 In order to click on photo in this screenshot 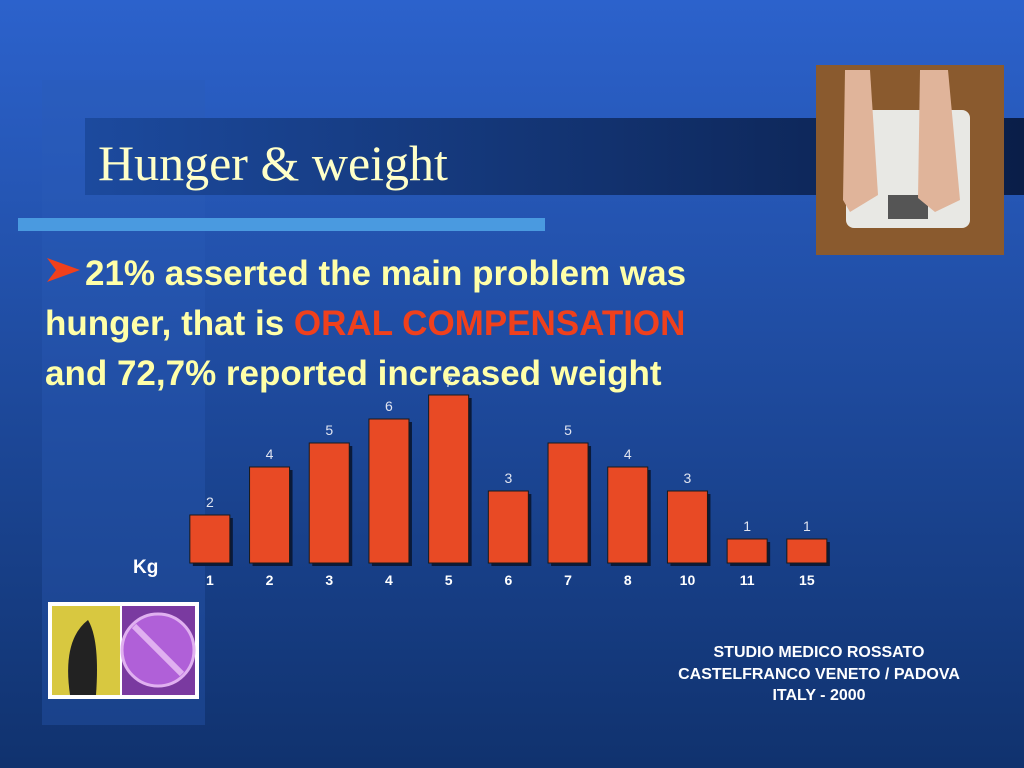, I will do `click(910, 160)`.